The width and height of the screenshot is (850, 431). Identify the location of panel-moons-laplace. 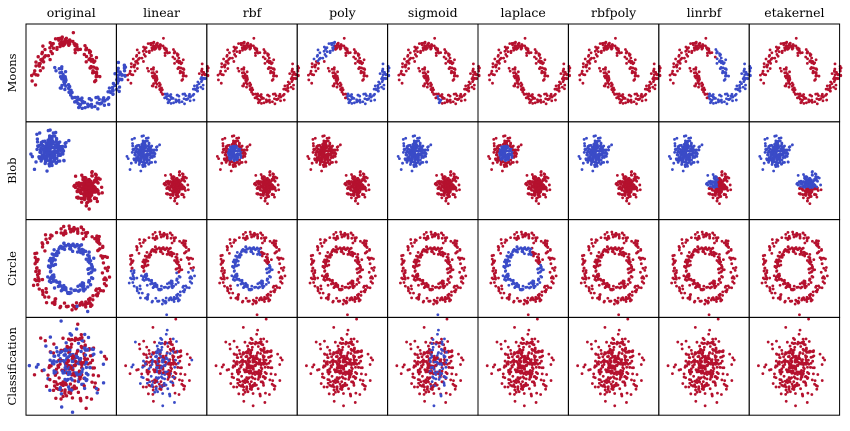
(524, 73).